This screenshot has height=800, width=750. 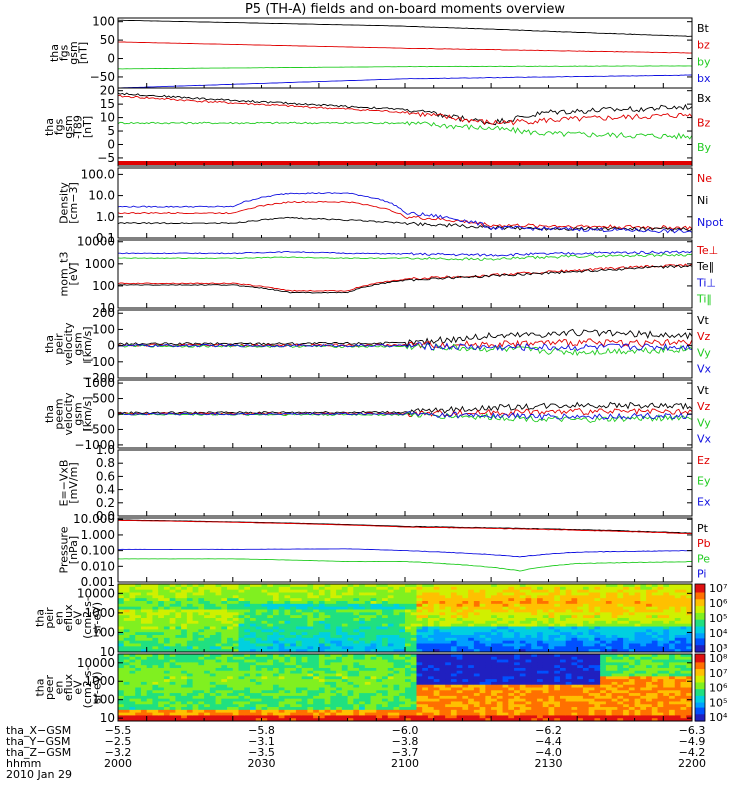 What do you see at coordinates (405, 752) in the screenshot?
I see `xaxis-tick-value: −3.7` at bounding box center [405, 752].